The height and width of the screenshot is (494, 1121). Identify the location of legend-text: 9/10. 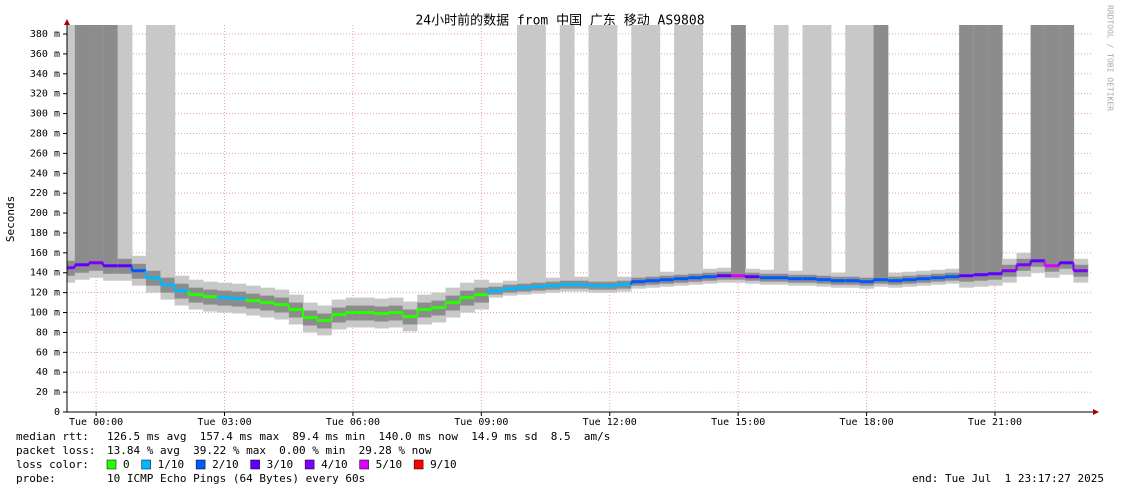
(443, 464).